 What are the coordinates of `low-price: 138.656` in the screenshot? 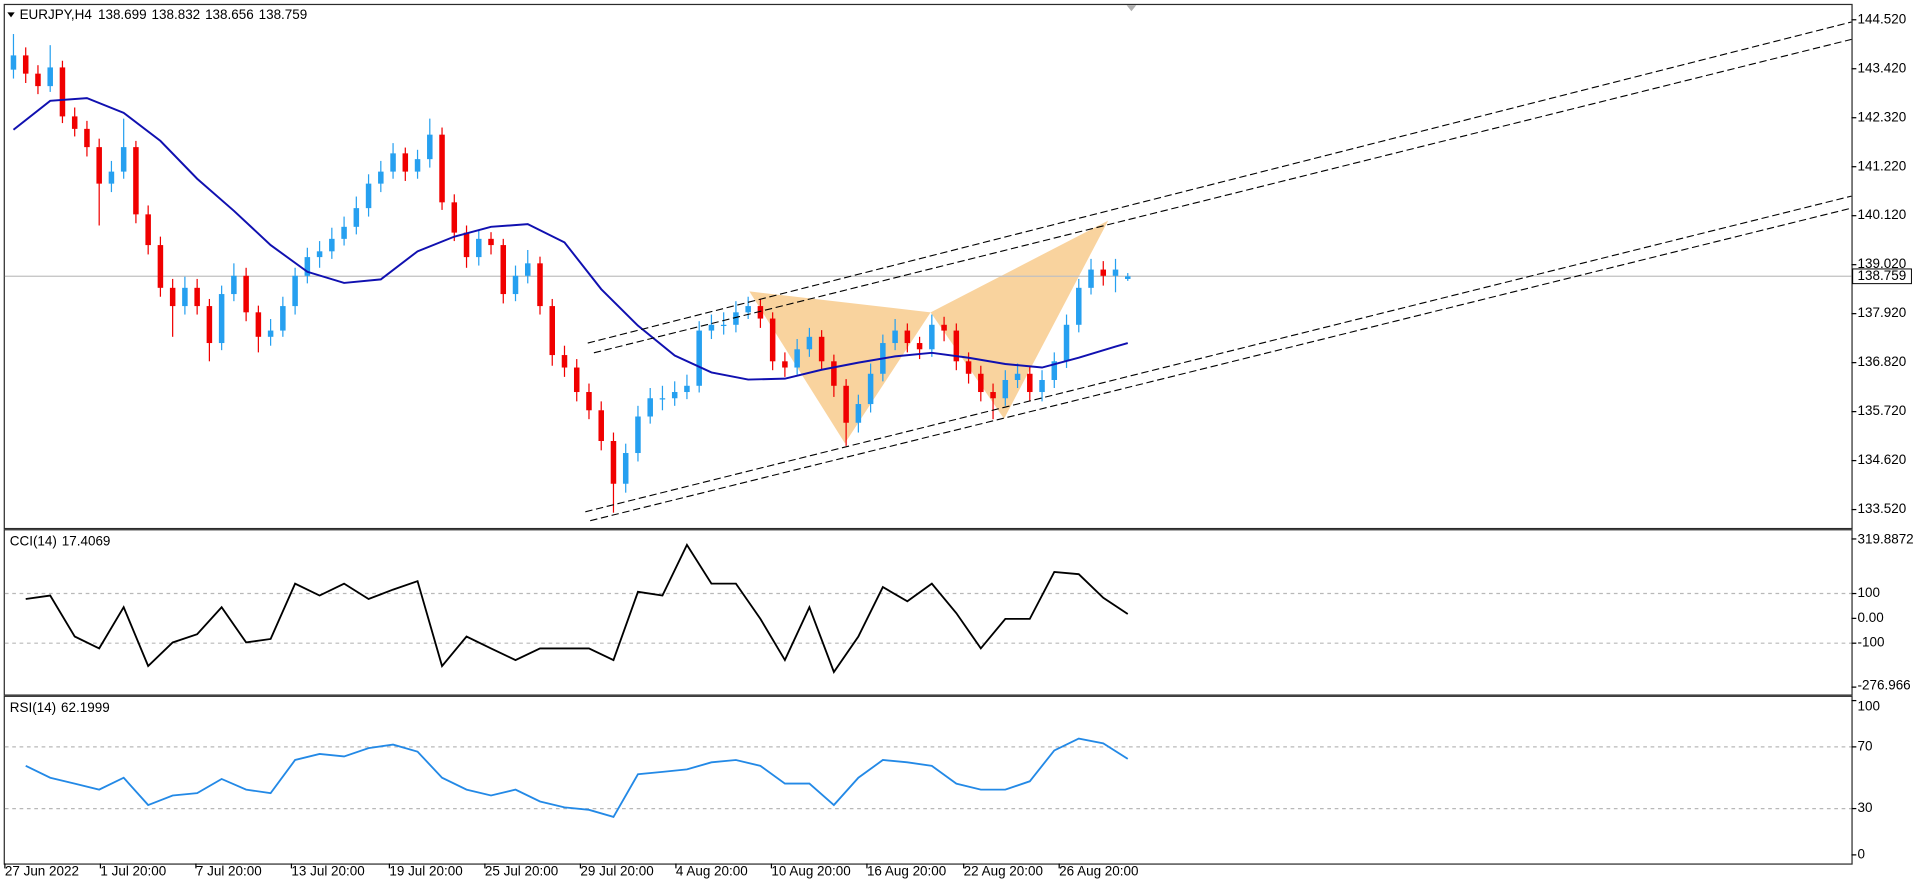 It's located at (229, 13).